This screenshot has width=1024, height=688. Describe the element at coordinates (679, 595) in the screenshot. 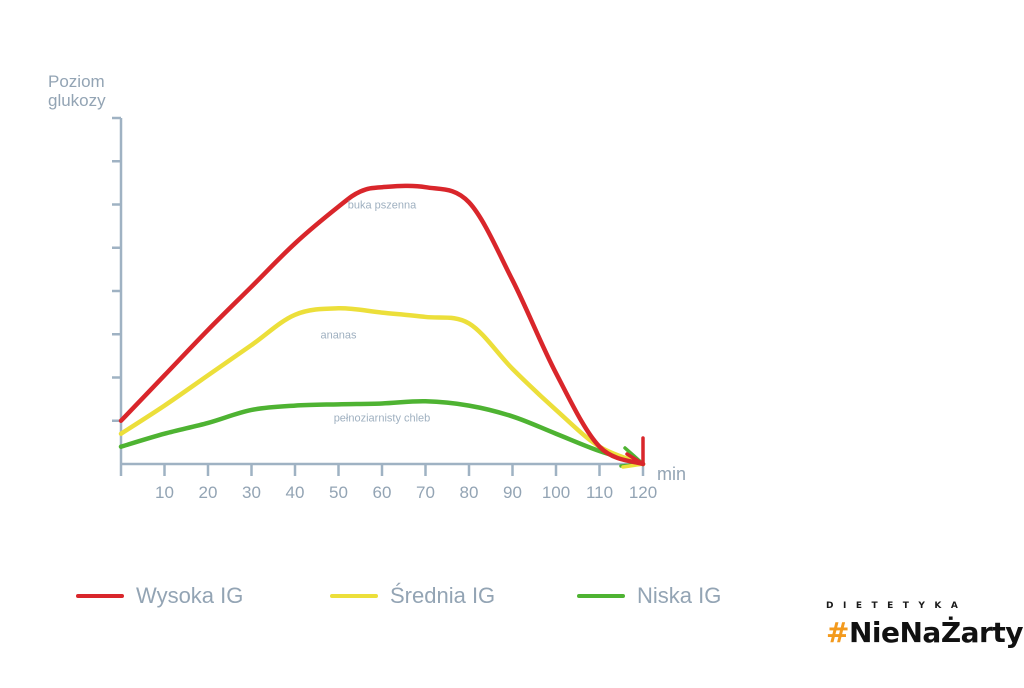

I see `legend-label-low: Niska IG` at that location.